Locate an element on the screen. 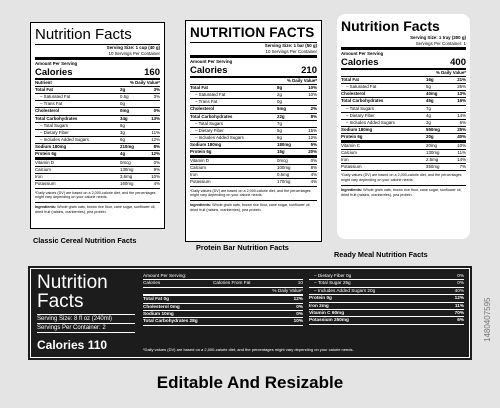 The image size is (500, 408). nutrient-row: Total Fat 8g 10% is located at coordinates (253, 89).